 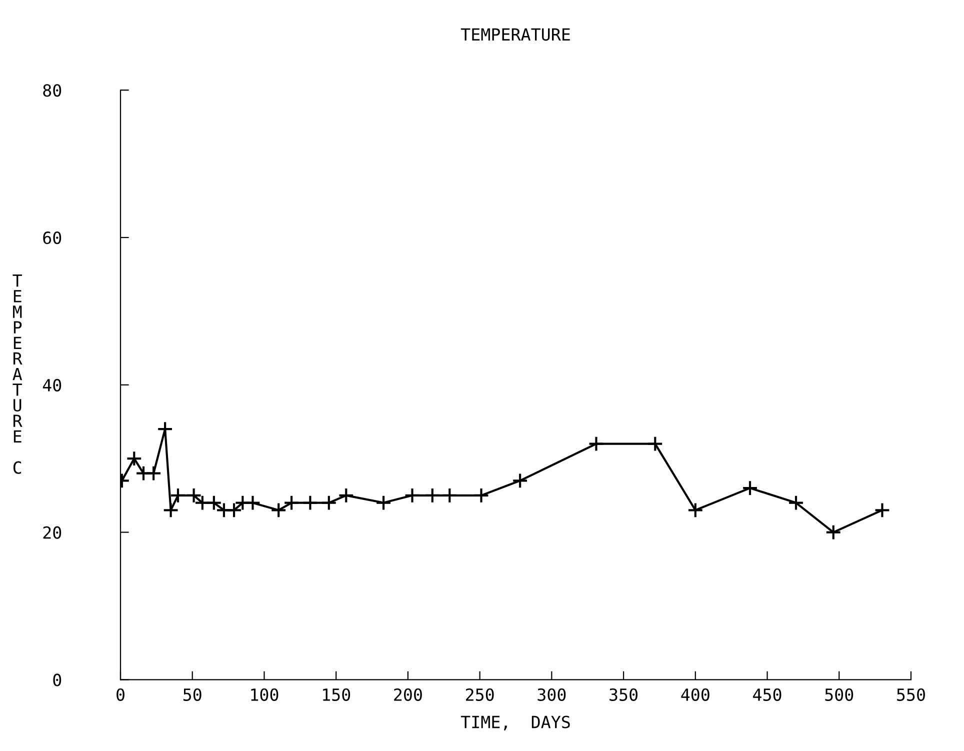 What do you see at coordinates (624, 694) in the screenshot?
I see `x-tick-label: 350` at bounding box center [624, 694].